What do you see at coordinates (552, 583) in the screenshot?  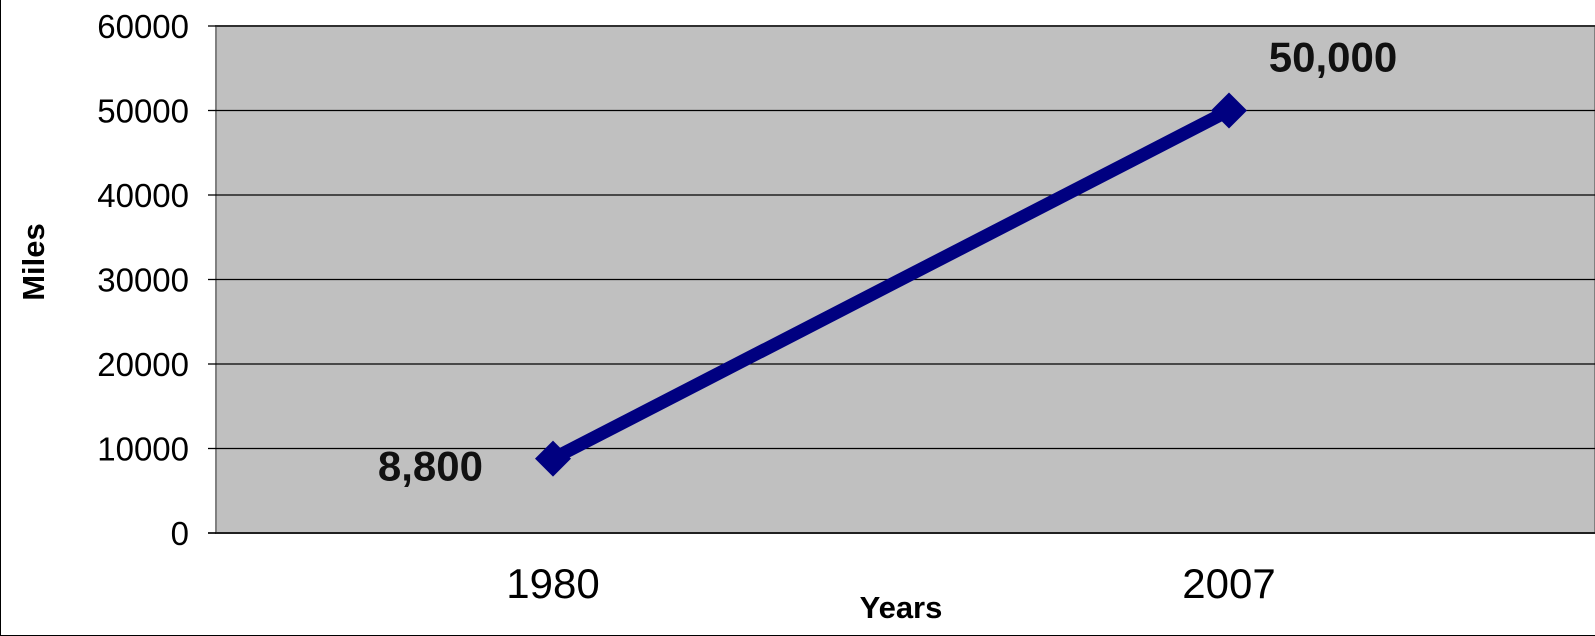 I see `x-tick-label: 1980` at bounding box center [552, 583].